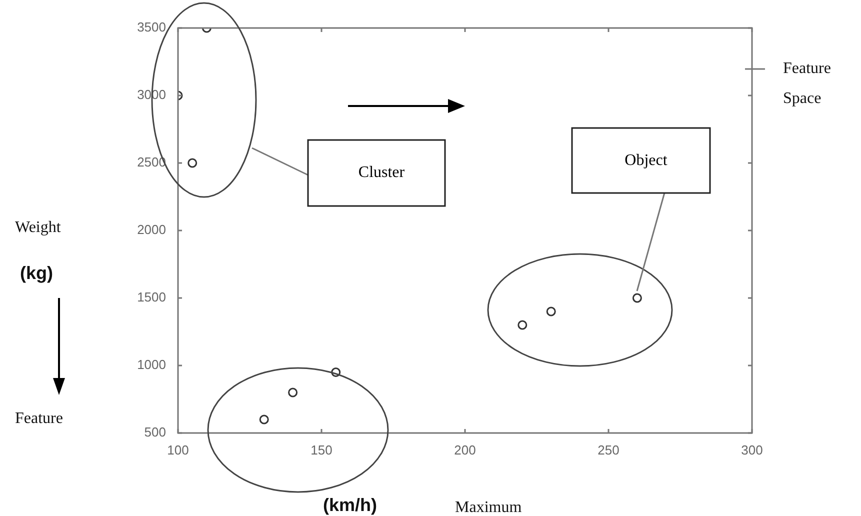 This screenshot has height=516, width=861. I want to click on text: Maximum, so click(488, 507).